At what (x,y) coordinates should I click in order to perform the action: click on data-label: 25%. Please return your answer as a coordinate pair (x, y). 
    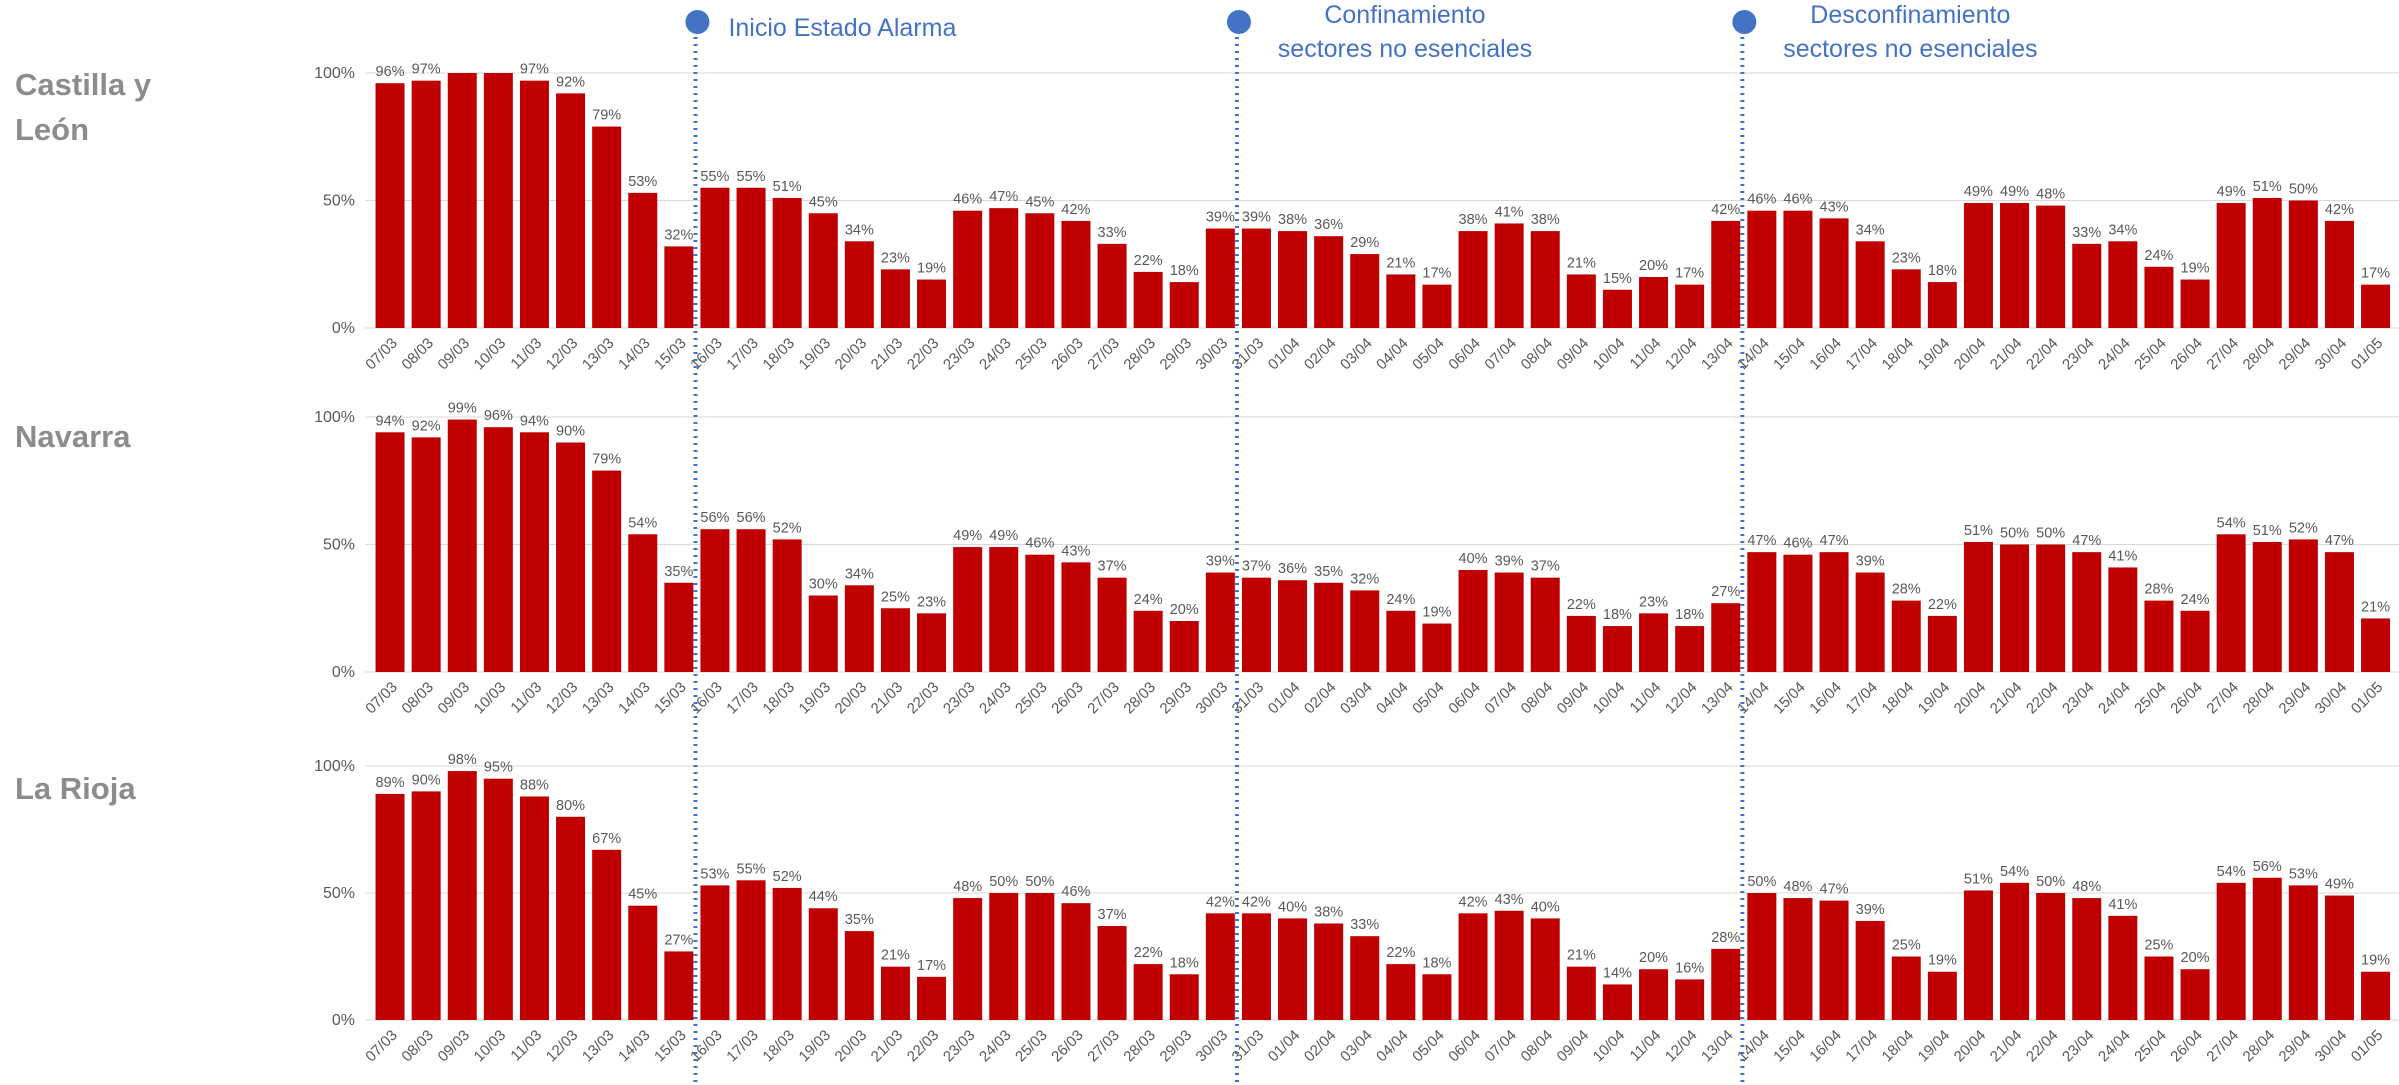
    Looking at the image, I should click on (895, 597).